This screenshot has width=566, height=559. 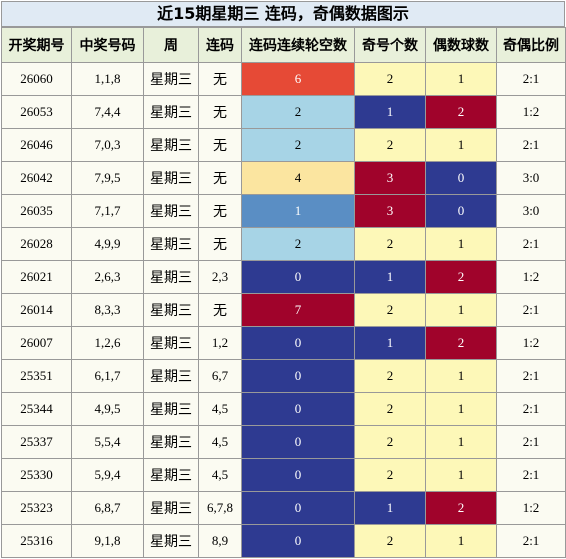 I want to click on cell-gap: 4, so click(x=298, y=178).